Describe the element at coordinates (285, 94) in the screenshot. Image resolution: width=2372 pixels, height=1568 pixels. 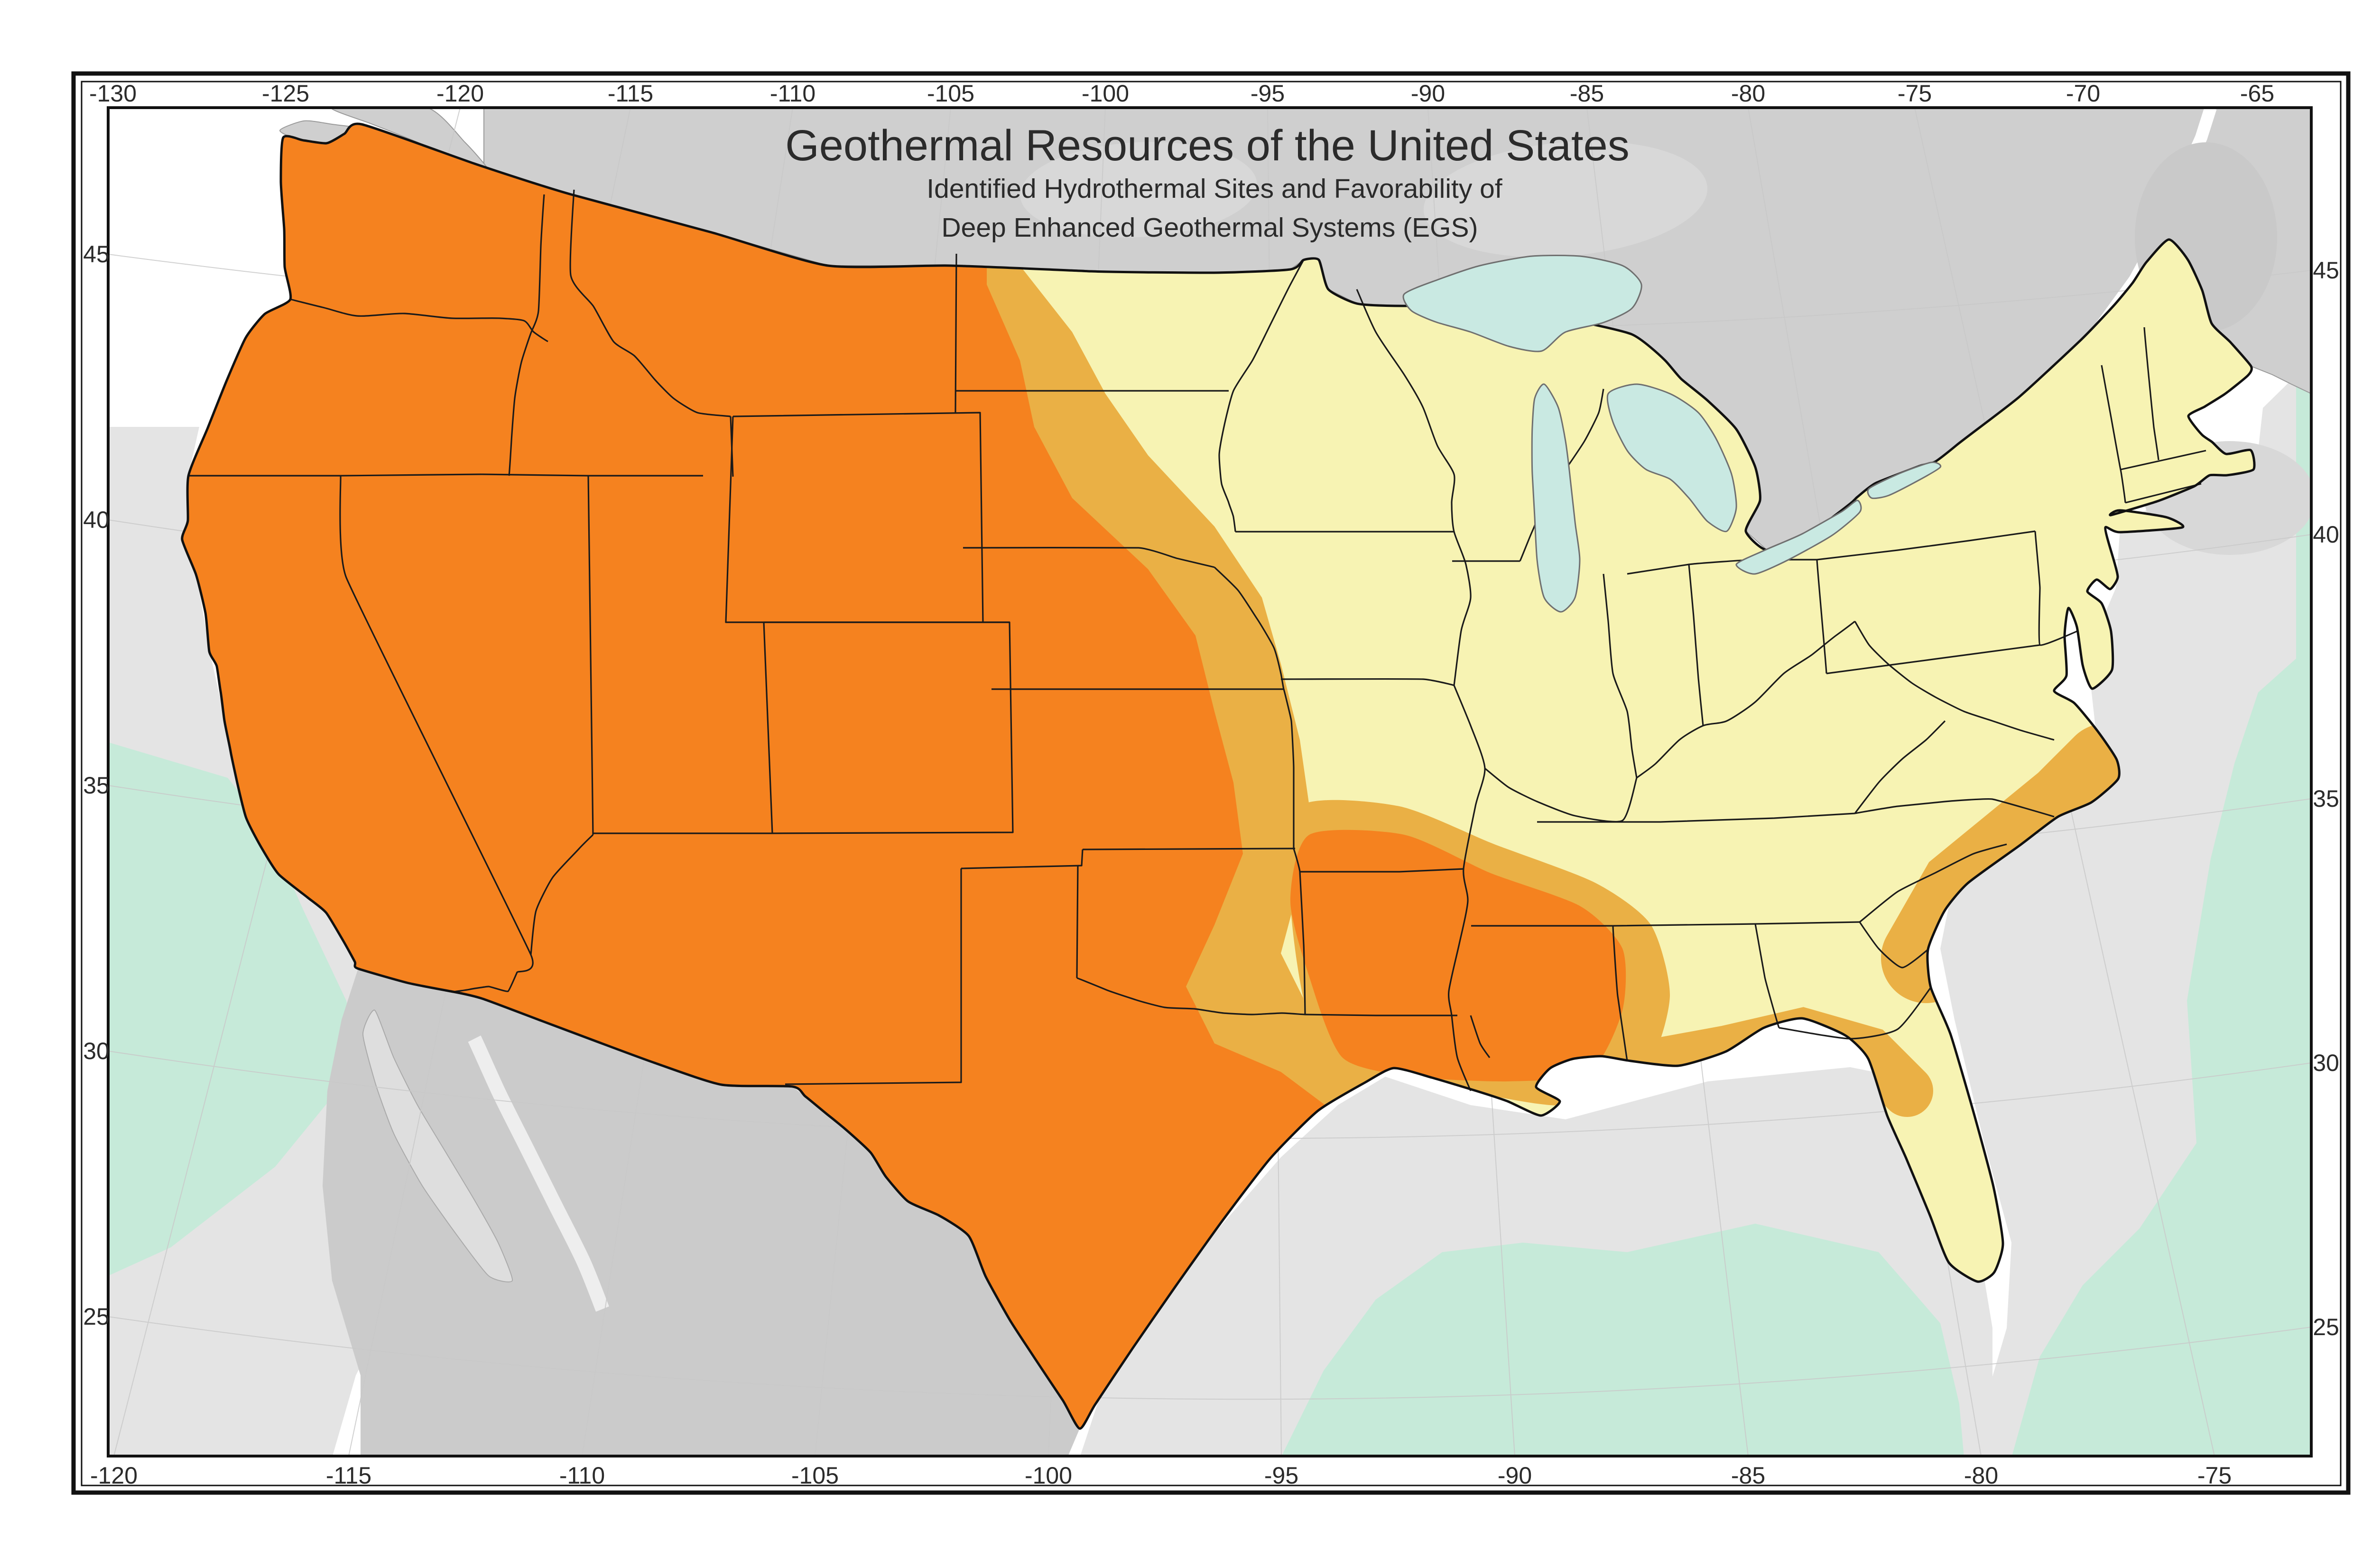
I see `svg-text: -125` at that location.